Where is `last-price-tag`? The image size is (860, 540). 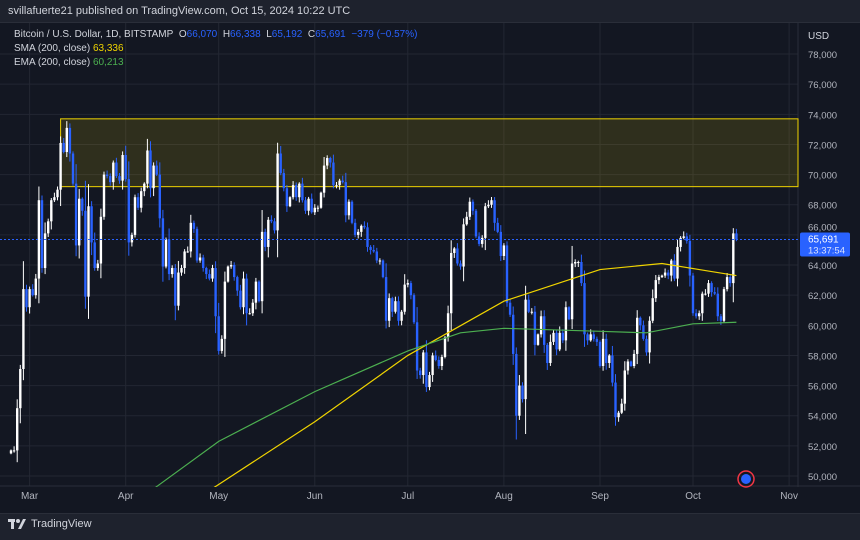 last-price-tag is located at coordinates (825, 244).